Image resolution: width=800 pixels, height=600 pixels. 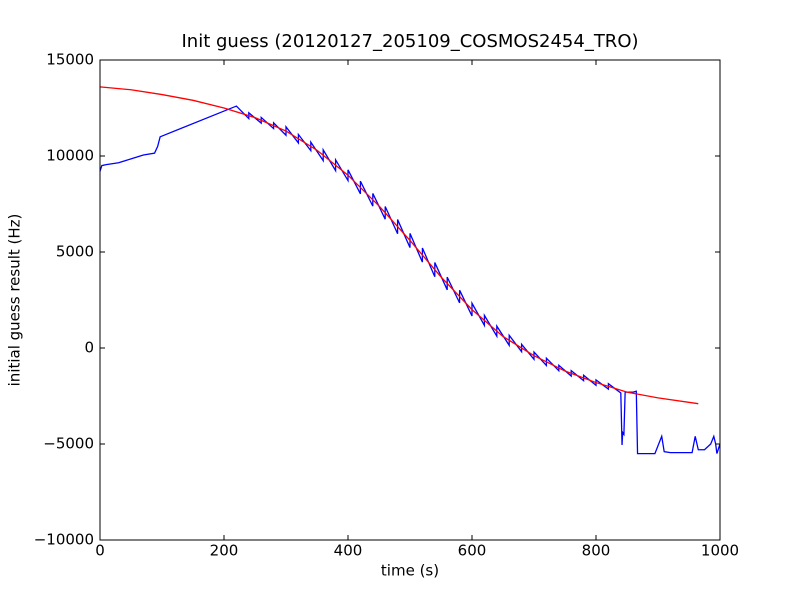 I want to click on x-tick-label: 600, so click(x=472, y=551).